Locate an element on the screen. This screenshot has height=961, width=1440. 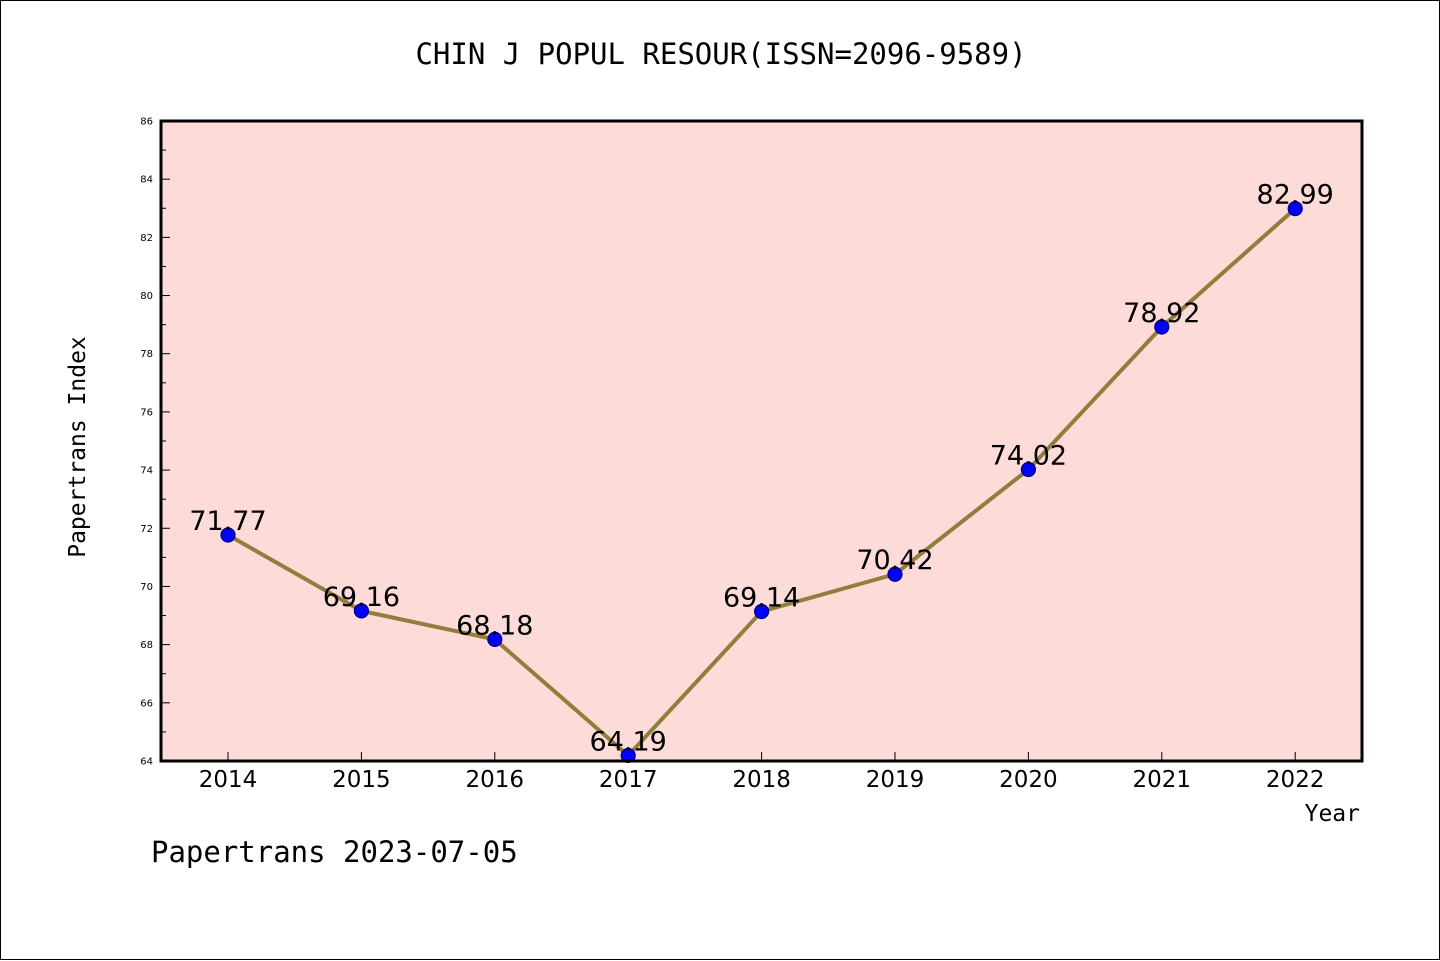
x-tick-label: 2021 is located at coordinates (1162, 780).